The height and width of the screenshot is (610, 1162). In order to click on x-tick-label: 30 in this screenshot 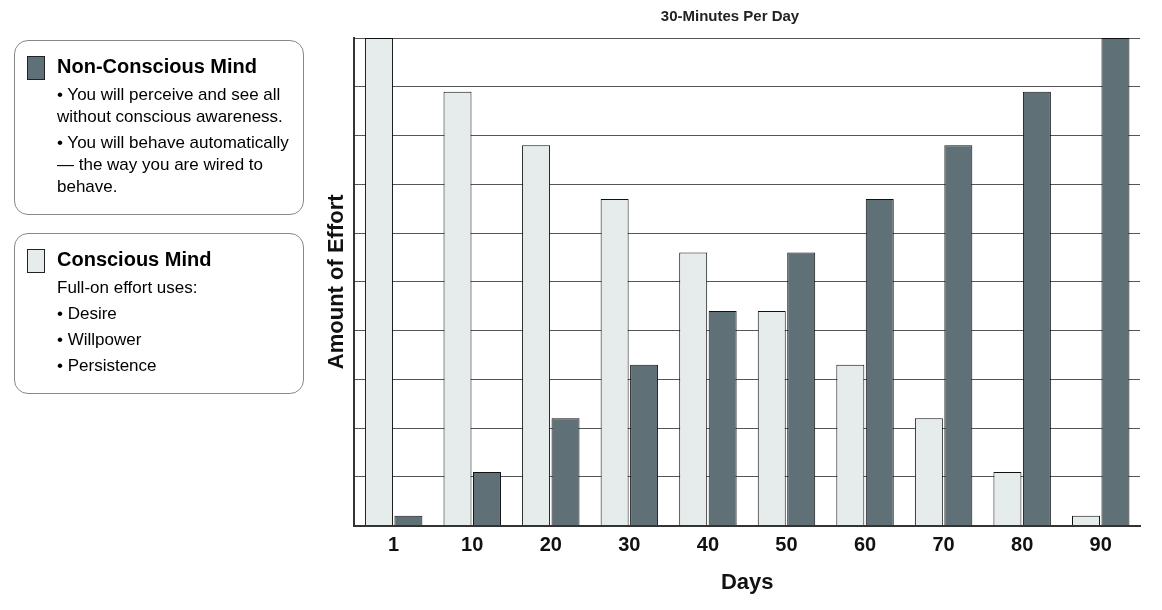, I will do `click(629, 544)`.